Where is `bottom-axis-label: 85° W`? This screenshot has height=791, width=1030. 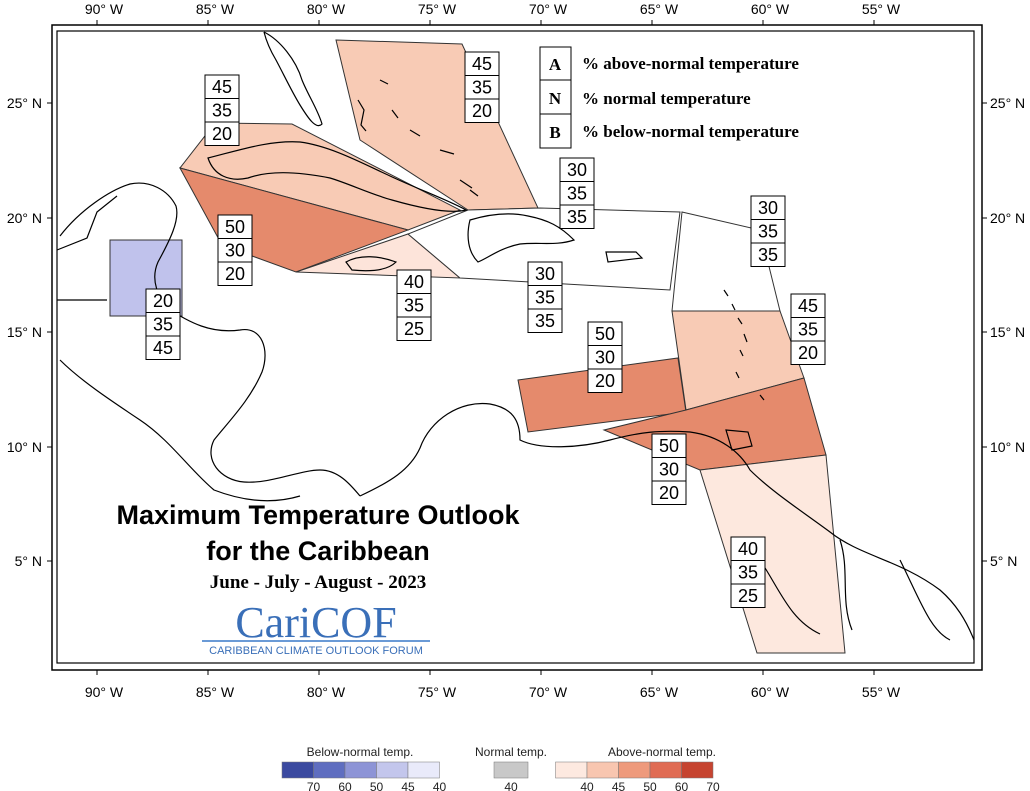
bottom-axis-label: 85° W is located at coordinates (215, 692).